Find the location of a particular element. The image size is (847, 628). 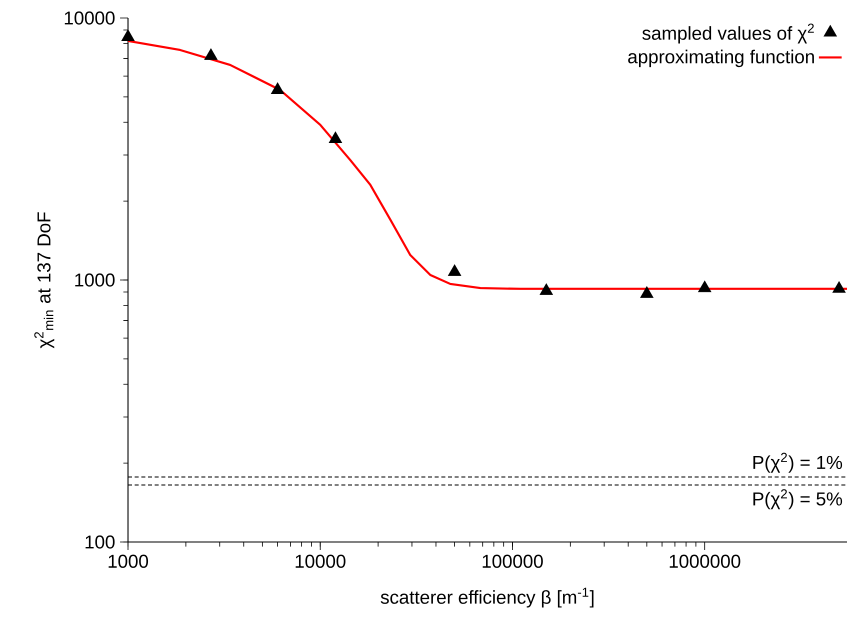

x-tick-label: 100000 is located at coordinates (512, 561).